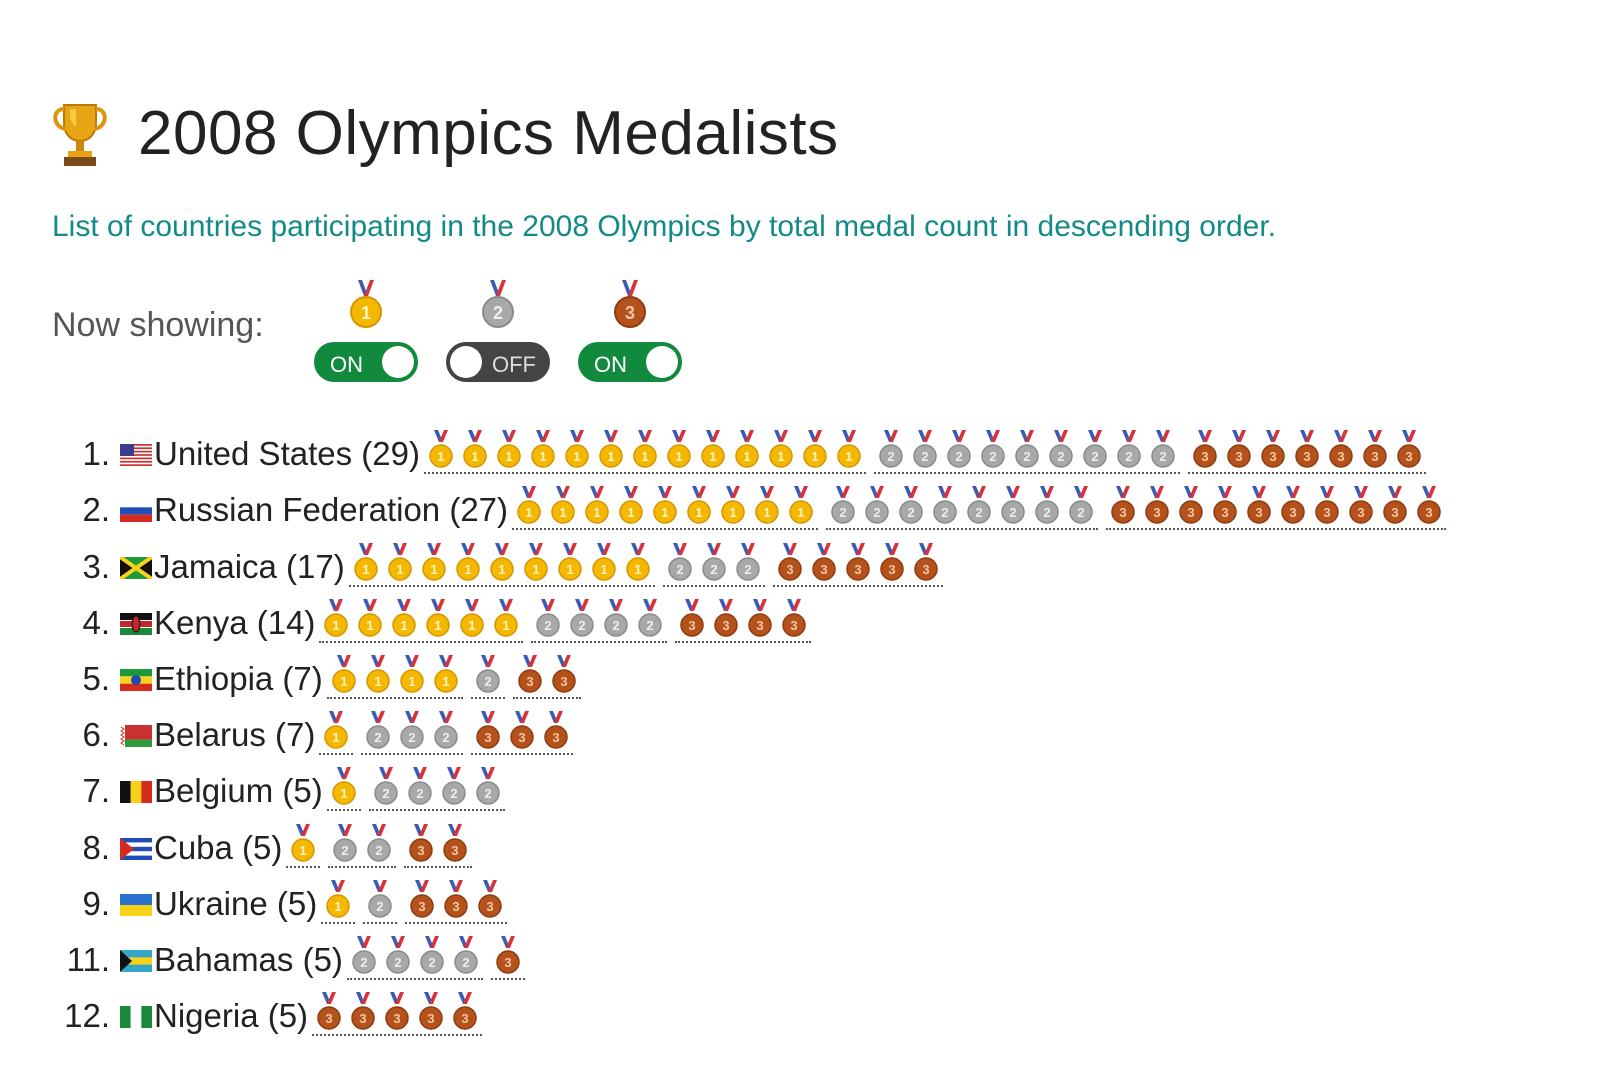 The height and width of the screenshot is (1072, 1620). I want to click on flag-ke-icon, so click(136, 623).